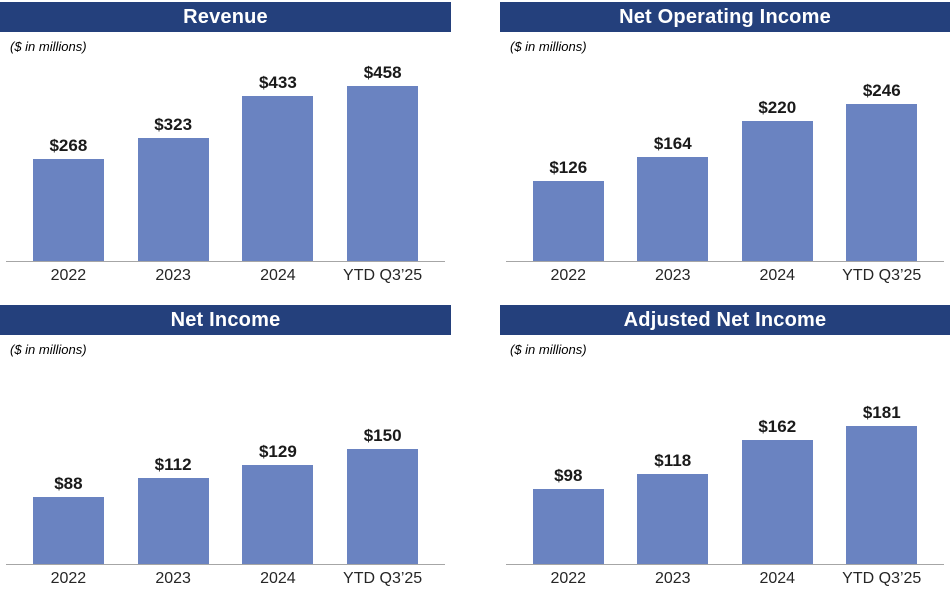 The image size is (950, 593). I want to click on bar-value-label: $433, so click(277, 82).